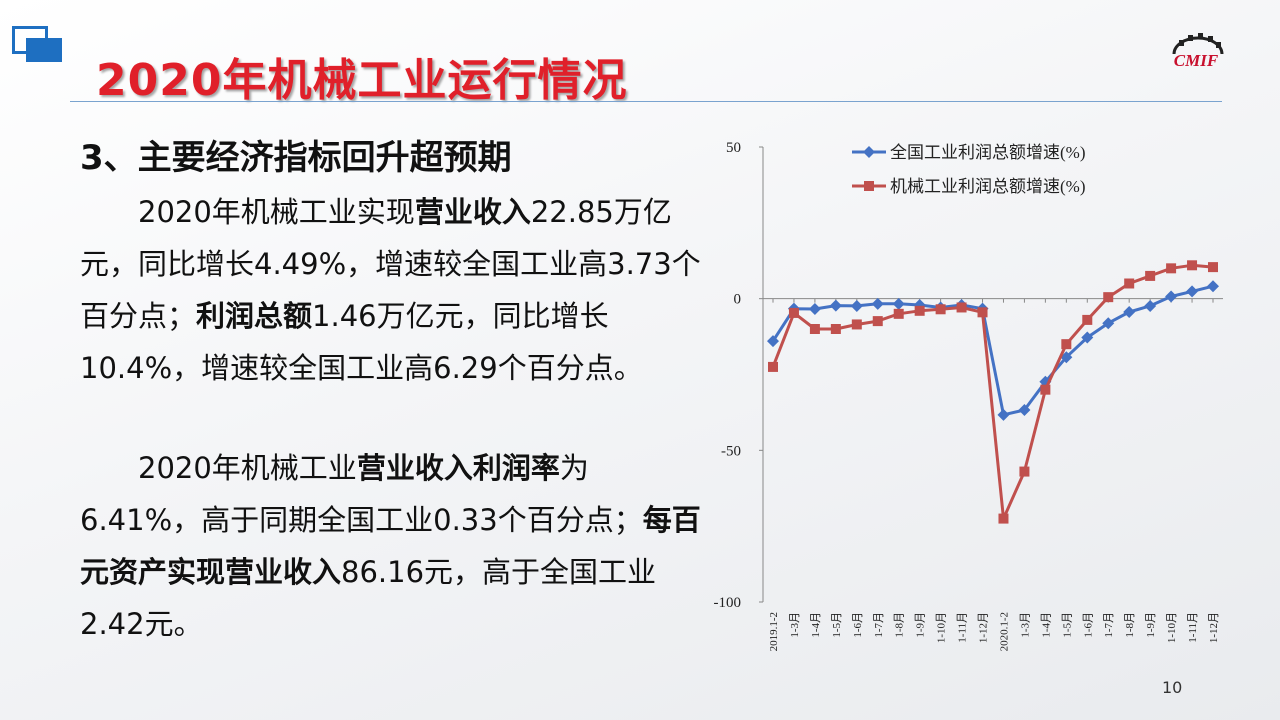 The height and width of the screenshot is (720, 1280). Describe the element at coordinates (218, 468) in the screenshot. I see `para2-text-1: 2020年机械工业` at that location.